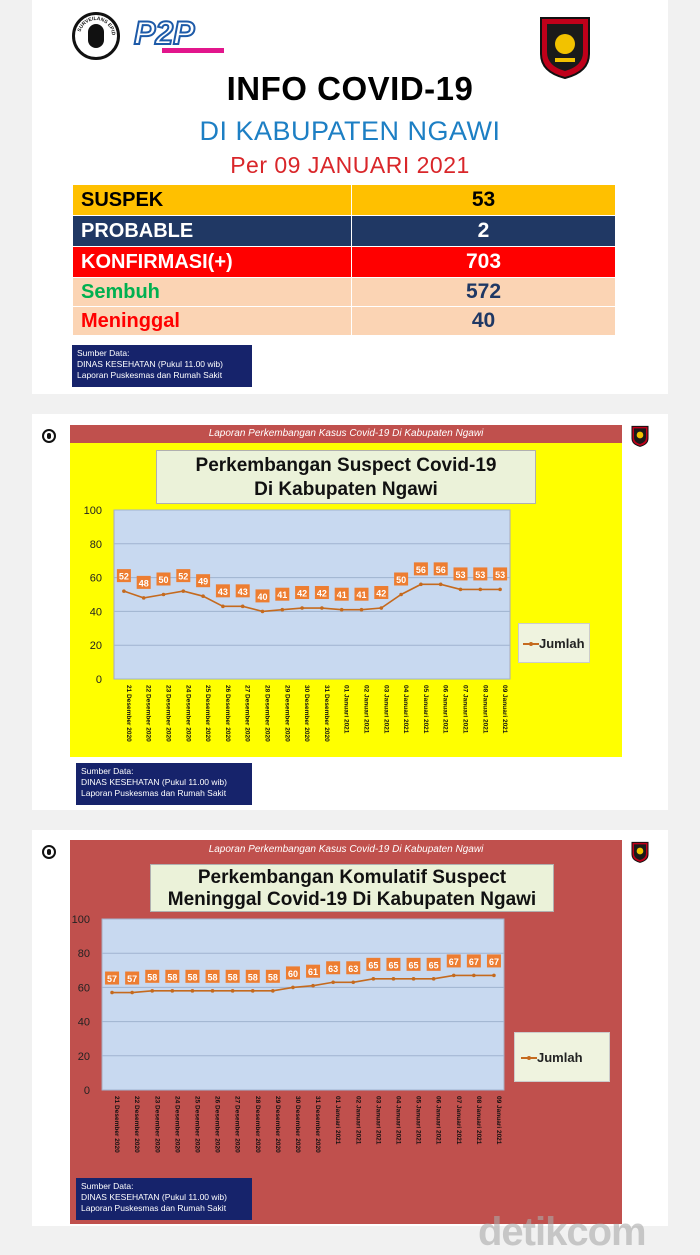 Image resolution: width=700 pixels, height=1255 pixels. I want to click on stats-row: Meninggal 40, so click(344, 321).